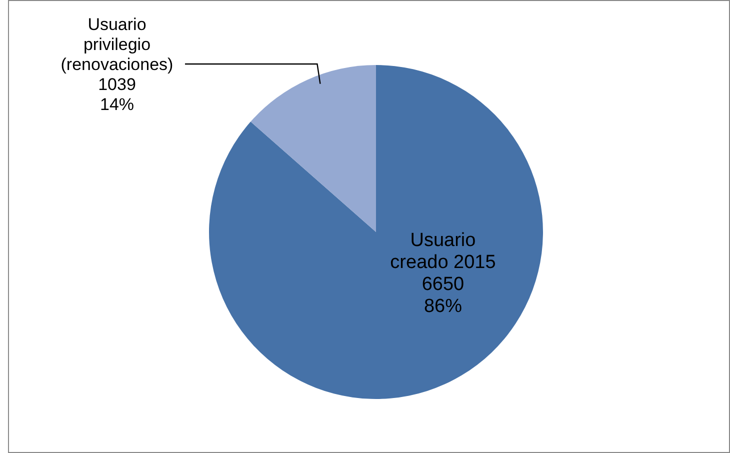 This screenshot has height=453, width=730. I want to click on pie-slice, so click(313, 148).